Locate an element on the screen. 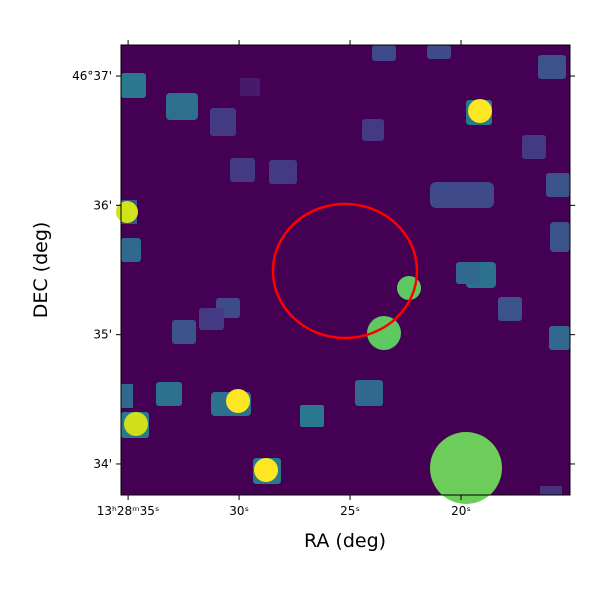  y-axis-label: DEC (deg) is located at coordinates (41, 270).